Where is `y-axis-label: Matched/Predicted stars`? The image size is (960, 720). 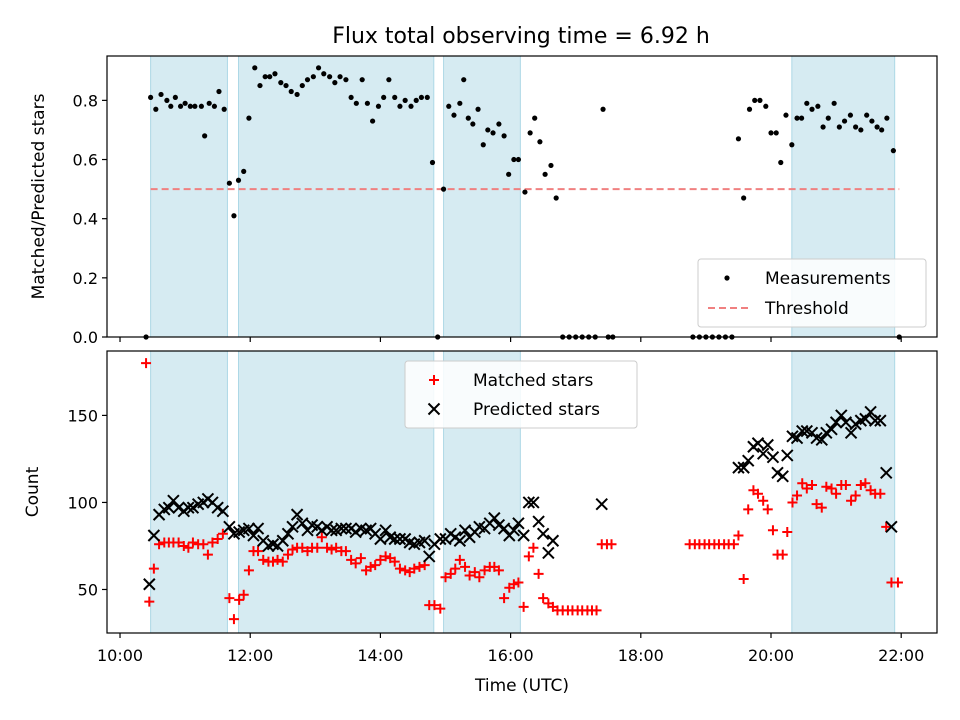 y-axis-label: Matched/Predicted stars is located at coordinates (39, 196).